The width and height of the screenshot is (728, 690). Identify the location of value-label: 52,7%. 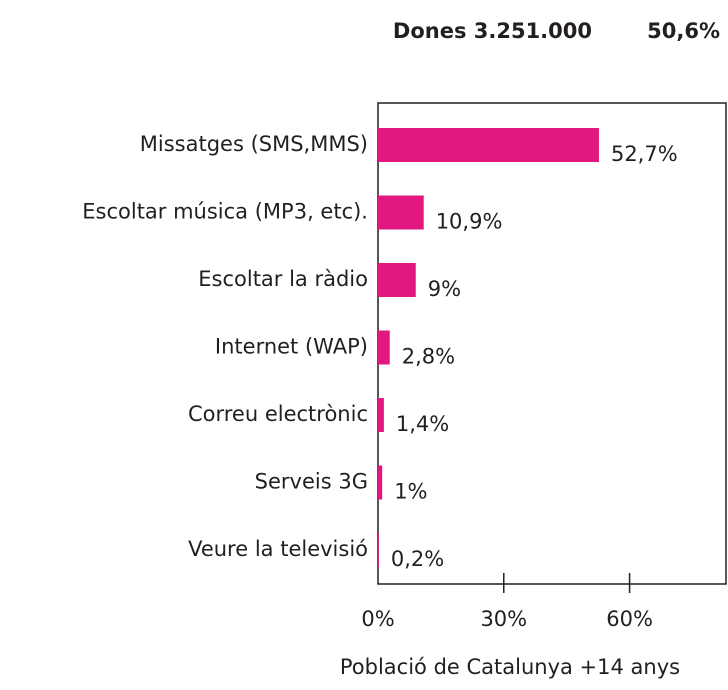
(644, 154).